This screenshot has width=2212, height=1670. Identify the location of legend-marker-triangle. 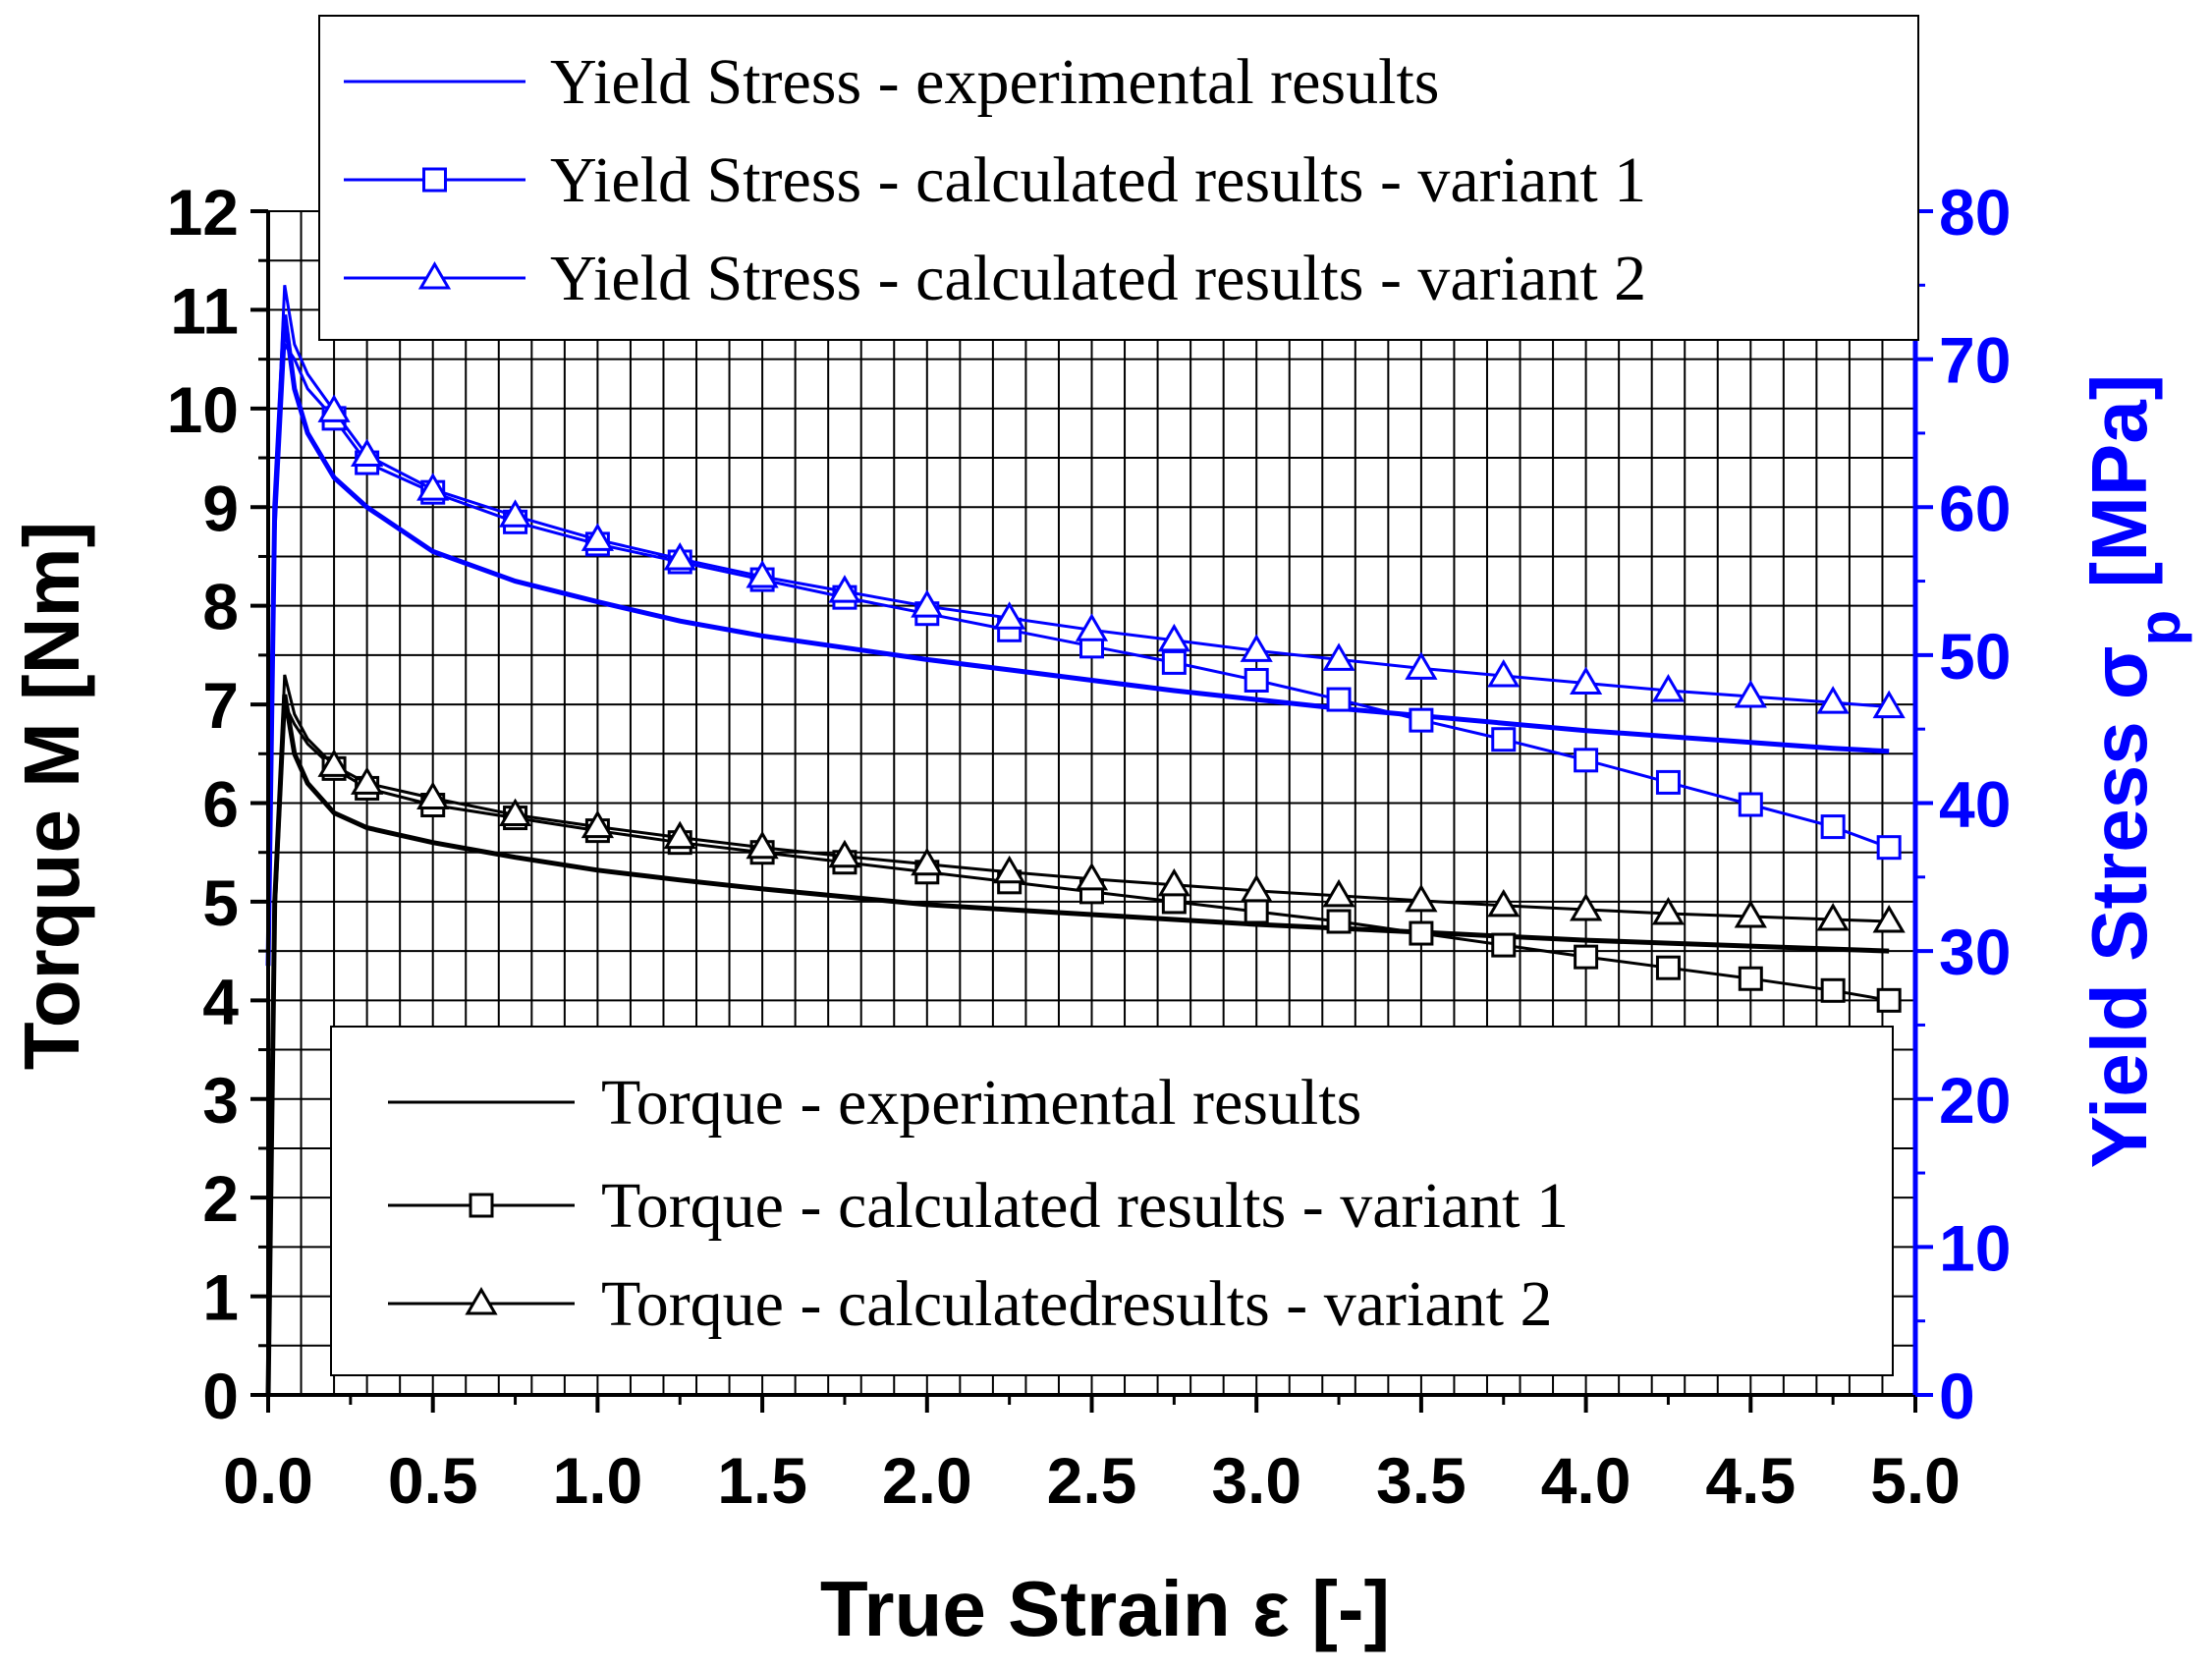
(434, 275).